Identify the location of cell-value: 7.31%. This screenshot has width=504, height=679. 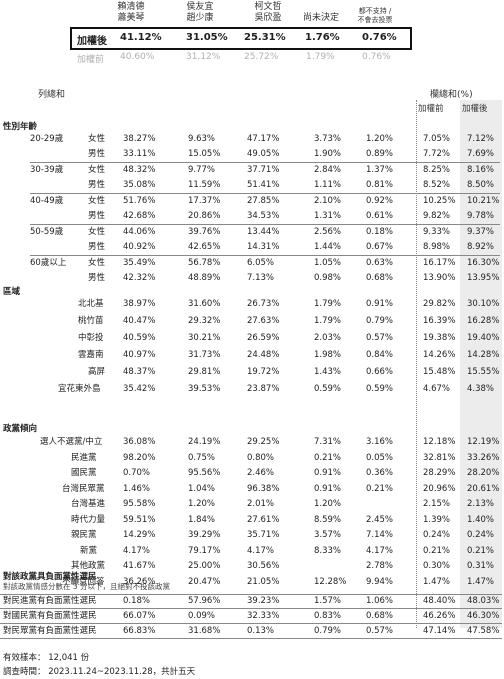
(328, 442).